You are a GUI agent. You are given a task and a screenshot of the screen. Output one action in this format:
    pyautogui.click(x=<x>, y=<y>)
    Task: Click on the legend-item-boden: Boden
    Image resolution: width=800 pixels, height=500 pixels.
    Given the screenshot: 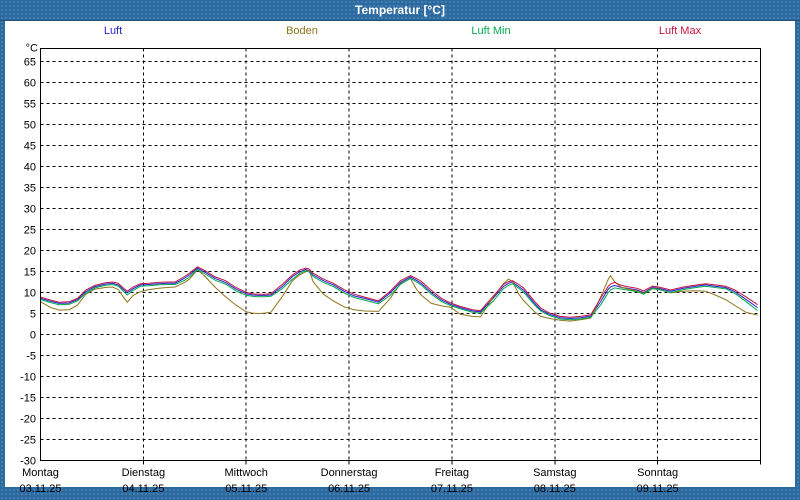 What is the action you would take?
    pyautogui.click(x=302, y=31)
    